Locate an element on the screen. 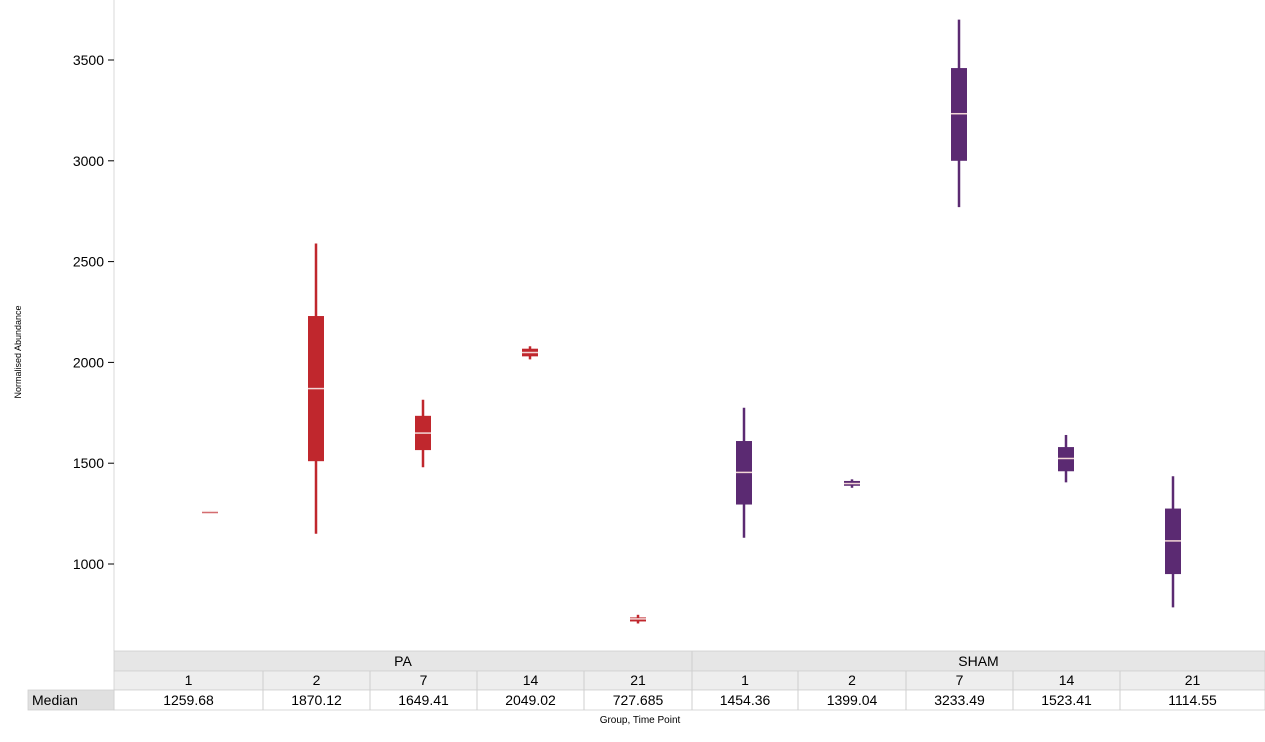 Image resolution: width=1265 pixels, height=742 pixels. median-value-row is located at coordinates (689, 700).